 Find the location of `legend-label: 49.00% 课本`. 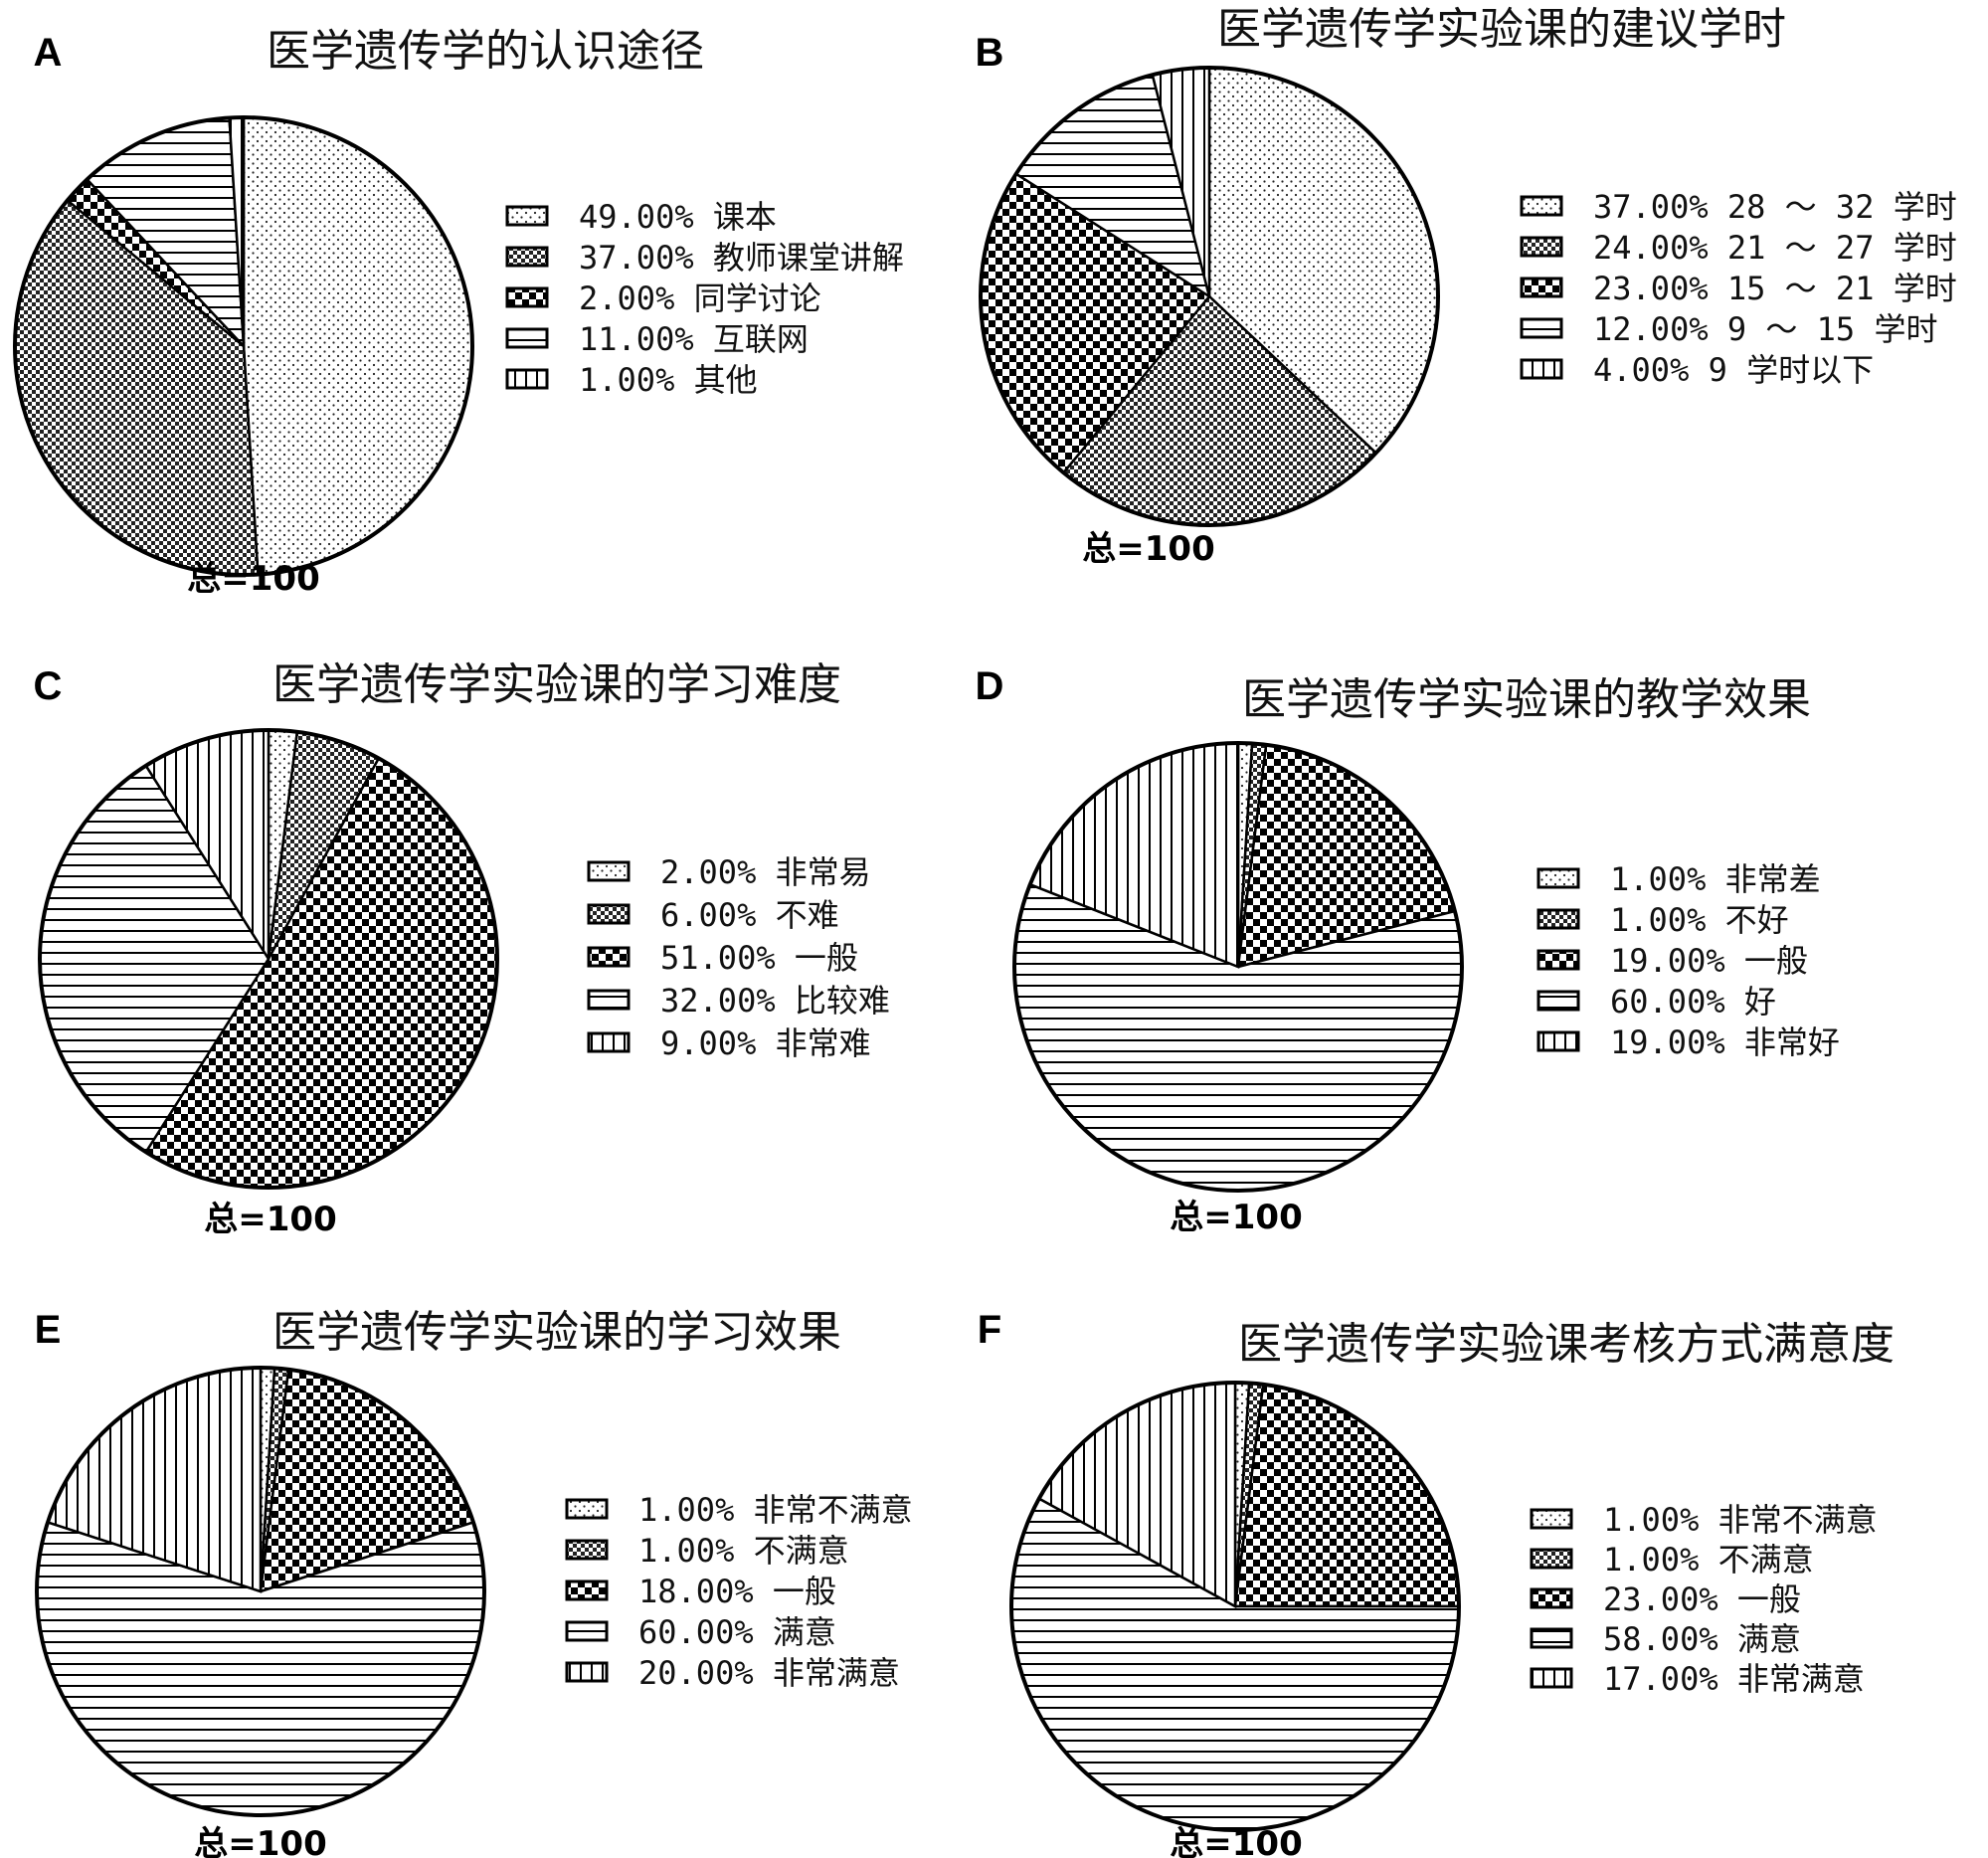

legend-label: 49.00% 课本 is located at coordinates (678, 217).